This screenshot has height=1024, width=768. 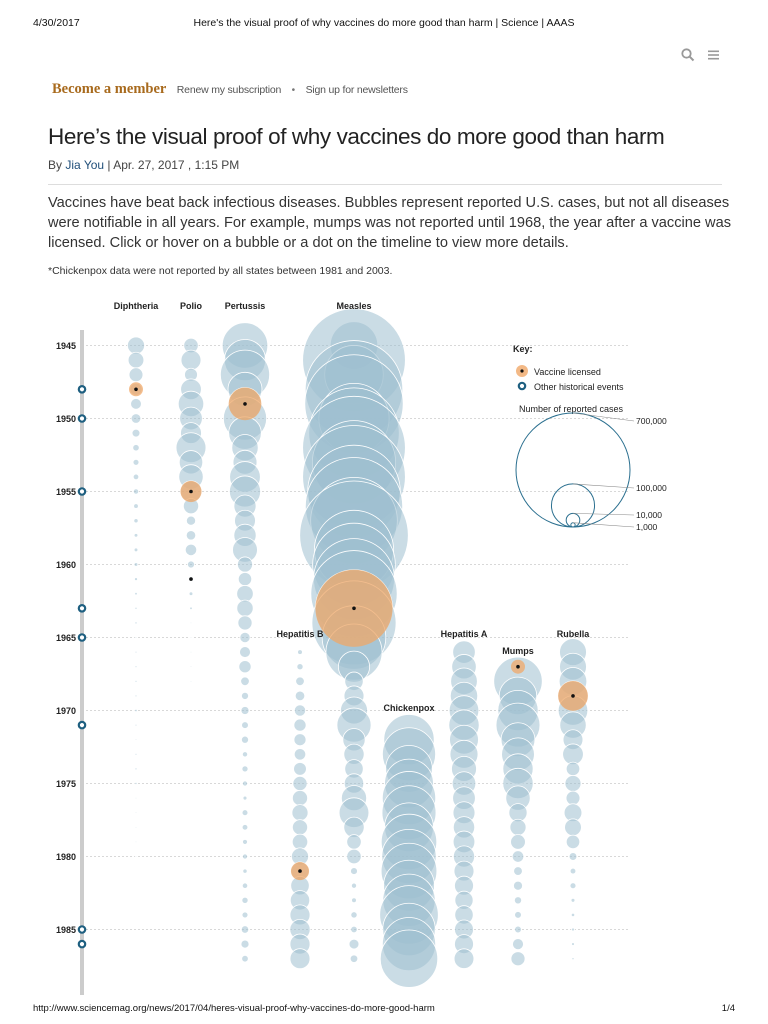 I want to click on newsletter-signup-link: Sign up for newsletters, so click(x=356, y=90).